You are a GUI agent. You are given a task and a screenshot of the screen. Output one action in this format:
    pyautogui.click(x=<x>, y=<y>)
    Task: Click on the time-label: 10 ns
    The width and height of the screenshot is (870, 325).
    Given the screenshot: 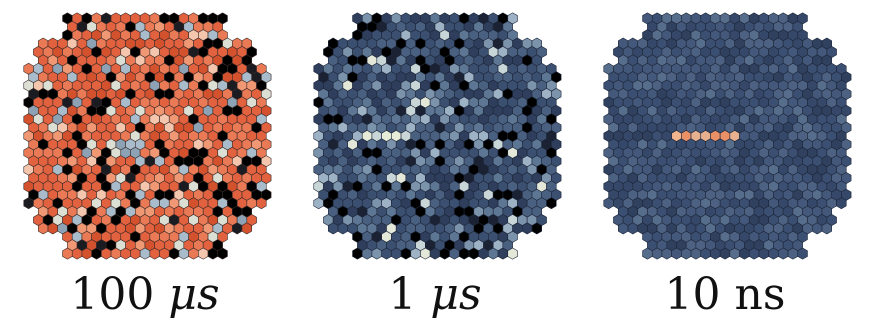 What is the action you would take?
    pyautogui.click(x=725, y=295)
    